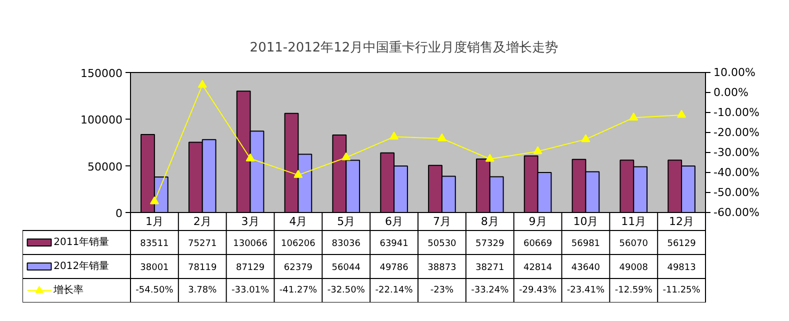 This screenshot has height=321, width=789. Describe the element at coordinates (633, 244) in the screenshot. I see `data-label: 56070` at that location.